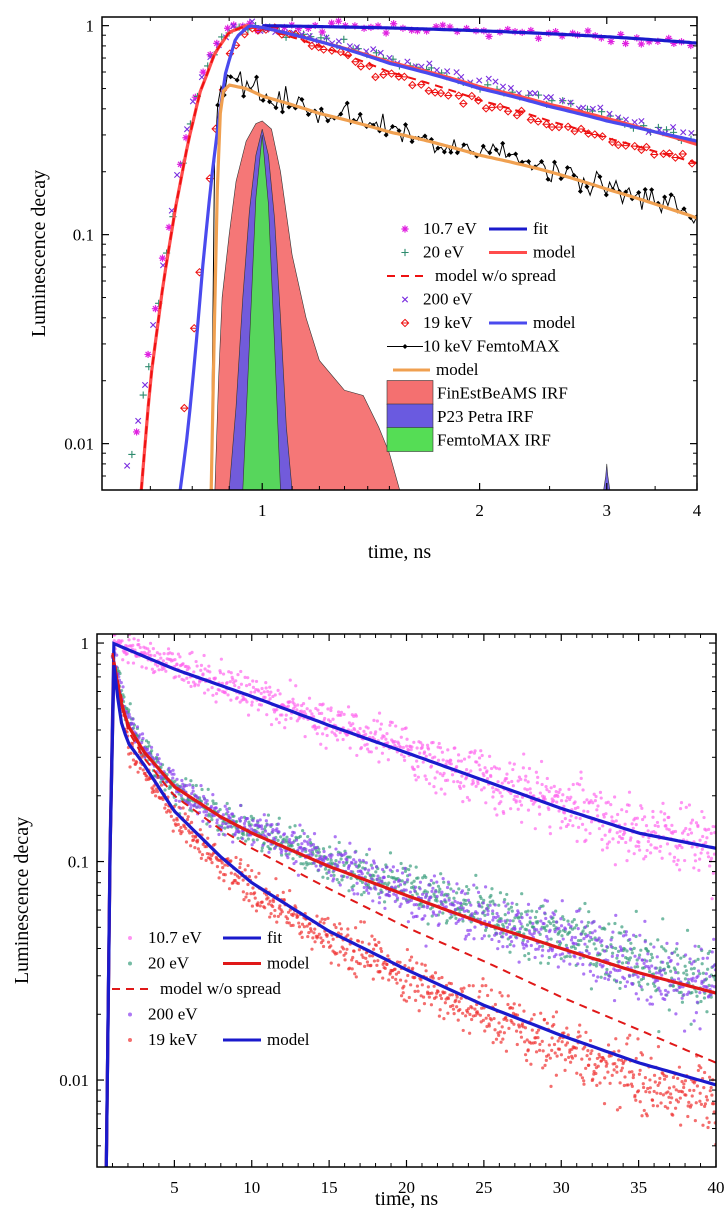  I want to click on legend-entry-7: FinEstBeAMS IRF, so click(477, 392).